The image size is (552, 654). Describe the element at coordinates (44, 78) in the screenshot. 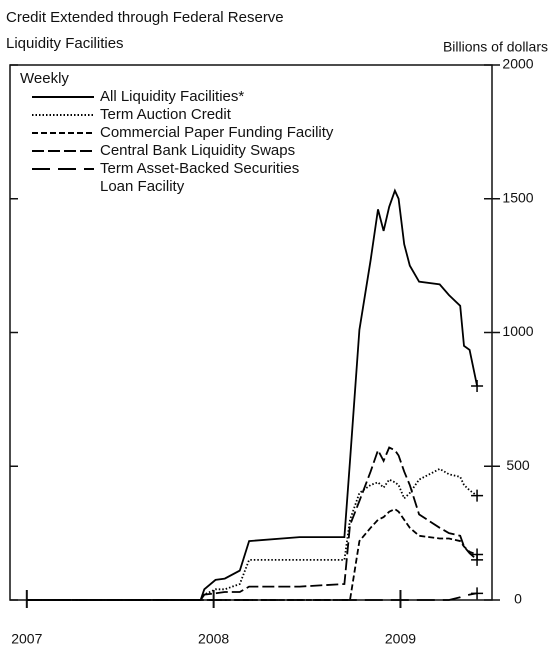

I see `legend-title: Weekly` at that location.